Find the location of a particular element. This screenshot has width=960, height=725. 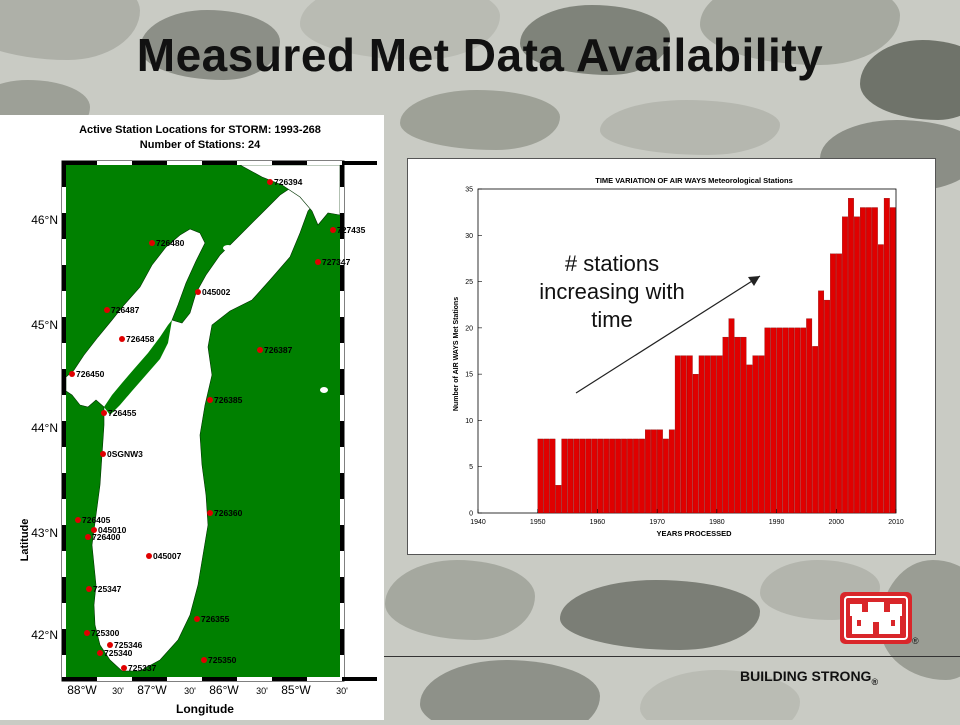

station-label: 726405 is located at coordinates (96, 520).